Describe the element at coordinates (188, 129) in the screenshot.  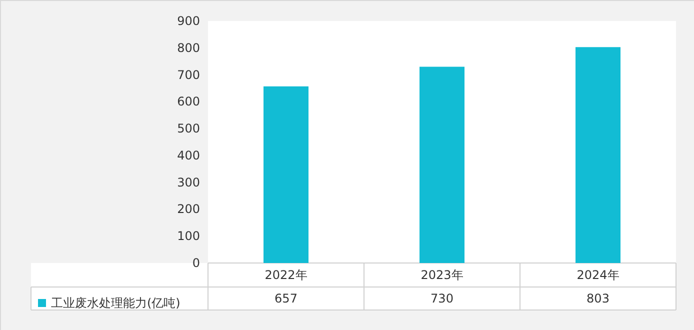
I see `y-tick-label: 500` at that location.